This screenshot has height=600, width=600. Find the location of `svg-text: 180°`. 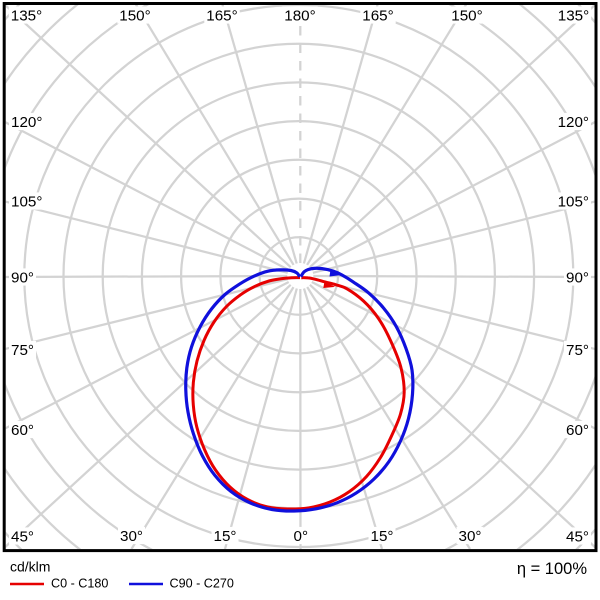

svg-text: 180° is located at coordinates (299, 15).